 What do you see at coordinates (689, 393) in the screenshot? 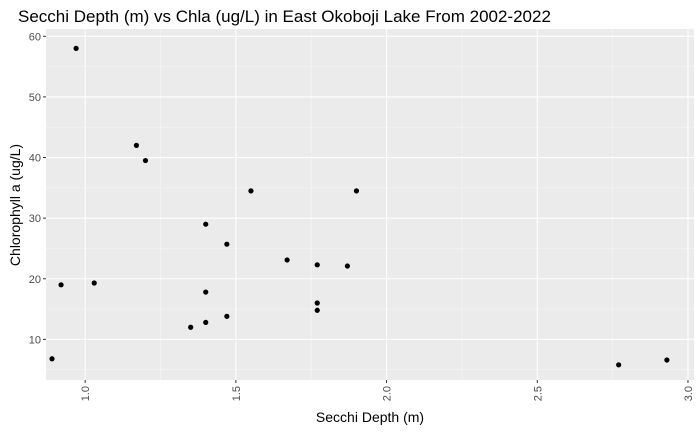
I see `x-tick-label: 3.0` at bounding box center [689, 393].